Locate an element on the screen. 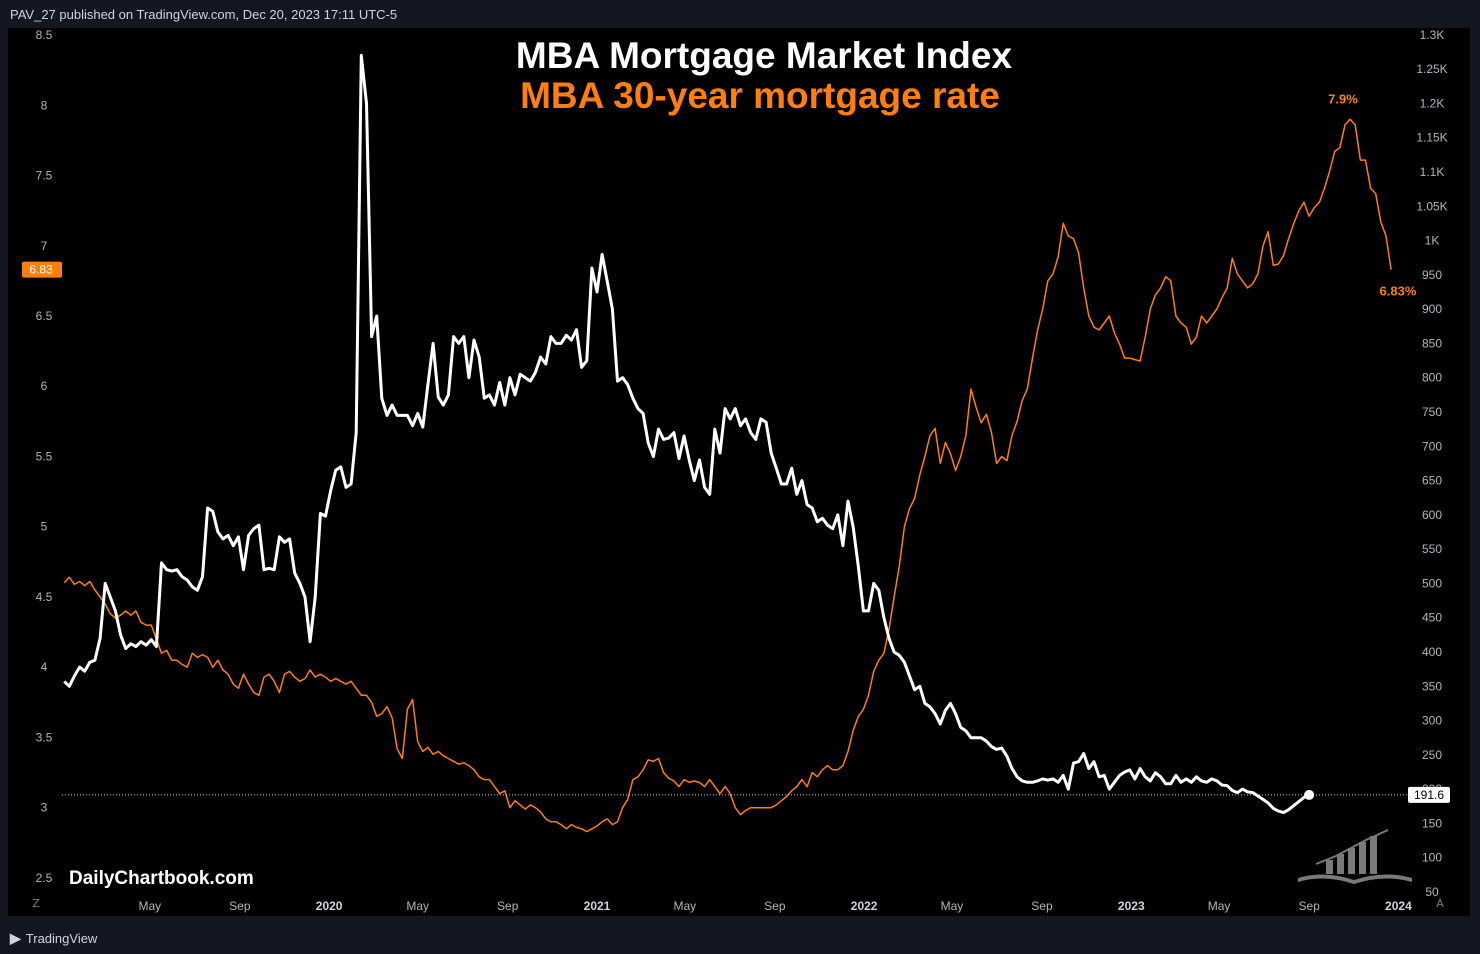 The height and width of the screenshot is (954, 1480). tradingview-brand-label: TradingView is located at coordinates (61, 938).